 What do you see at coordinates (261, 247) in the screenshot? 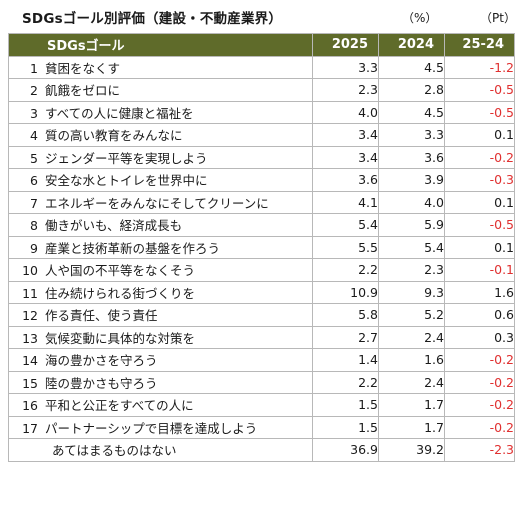
I see `table-row: 9 産業と技術革新の基盤を作ろう 5.5 5.4 0.1` at bounding box center [261, 247].